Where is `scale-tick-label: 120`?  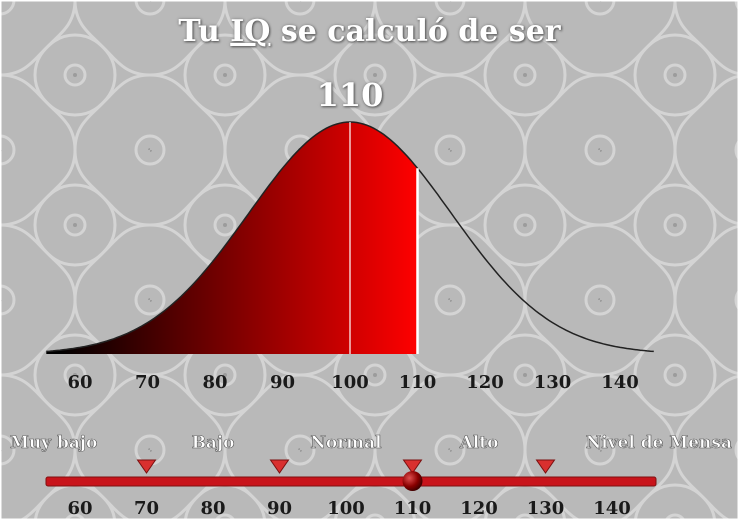 scale-tick-label: 120 is located at coordinates (479, 508).